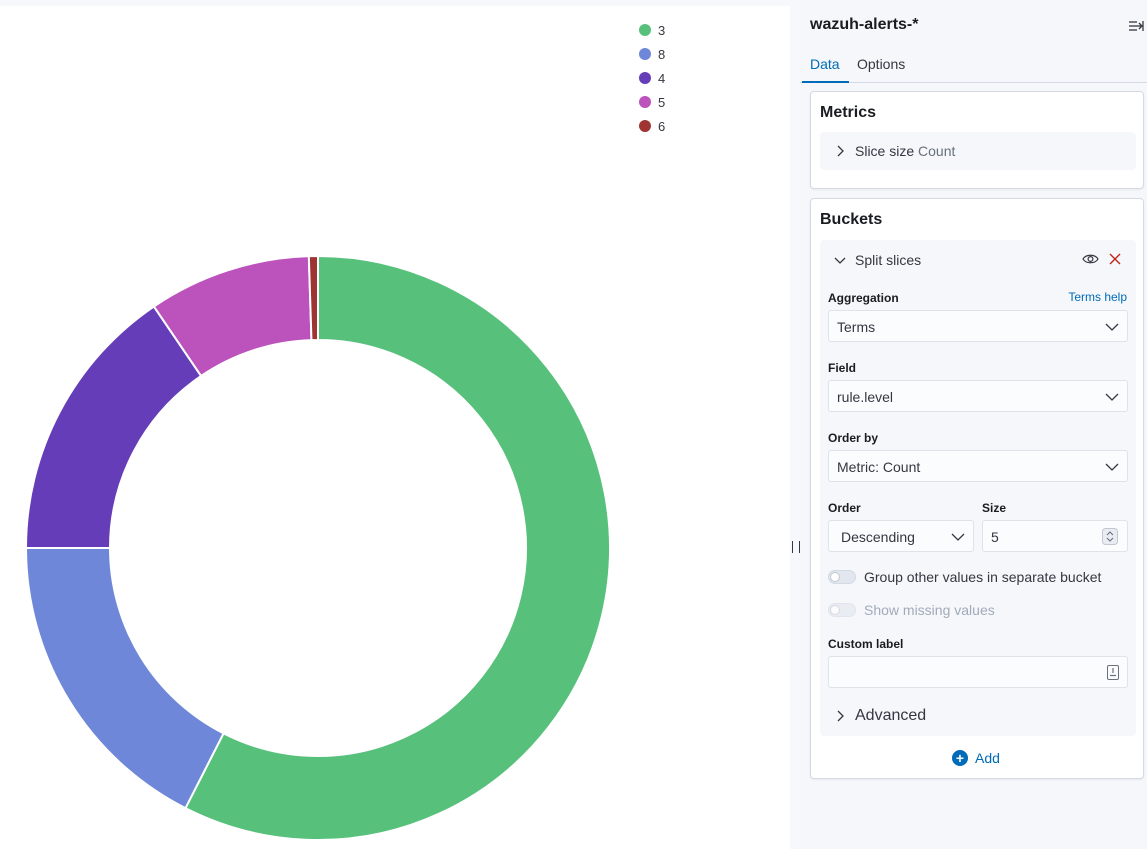 The image size is (1147, 849). I want to click on resize-handle, so click(796, 548).